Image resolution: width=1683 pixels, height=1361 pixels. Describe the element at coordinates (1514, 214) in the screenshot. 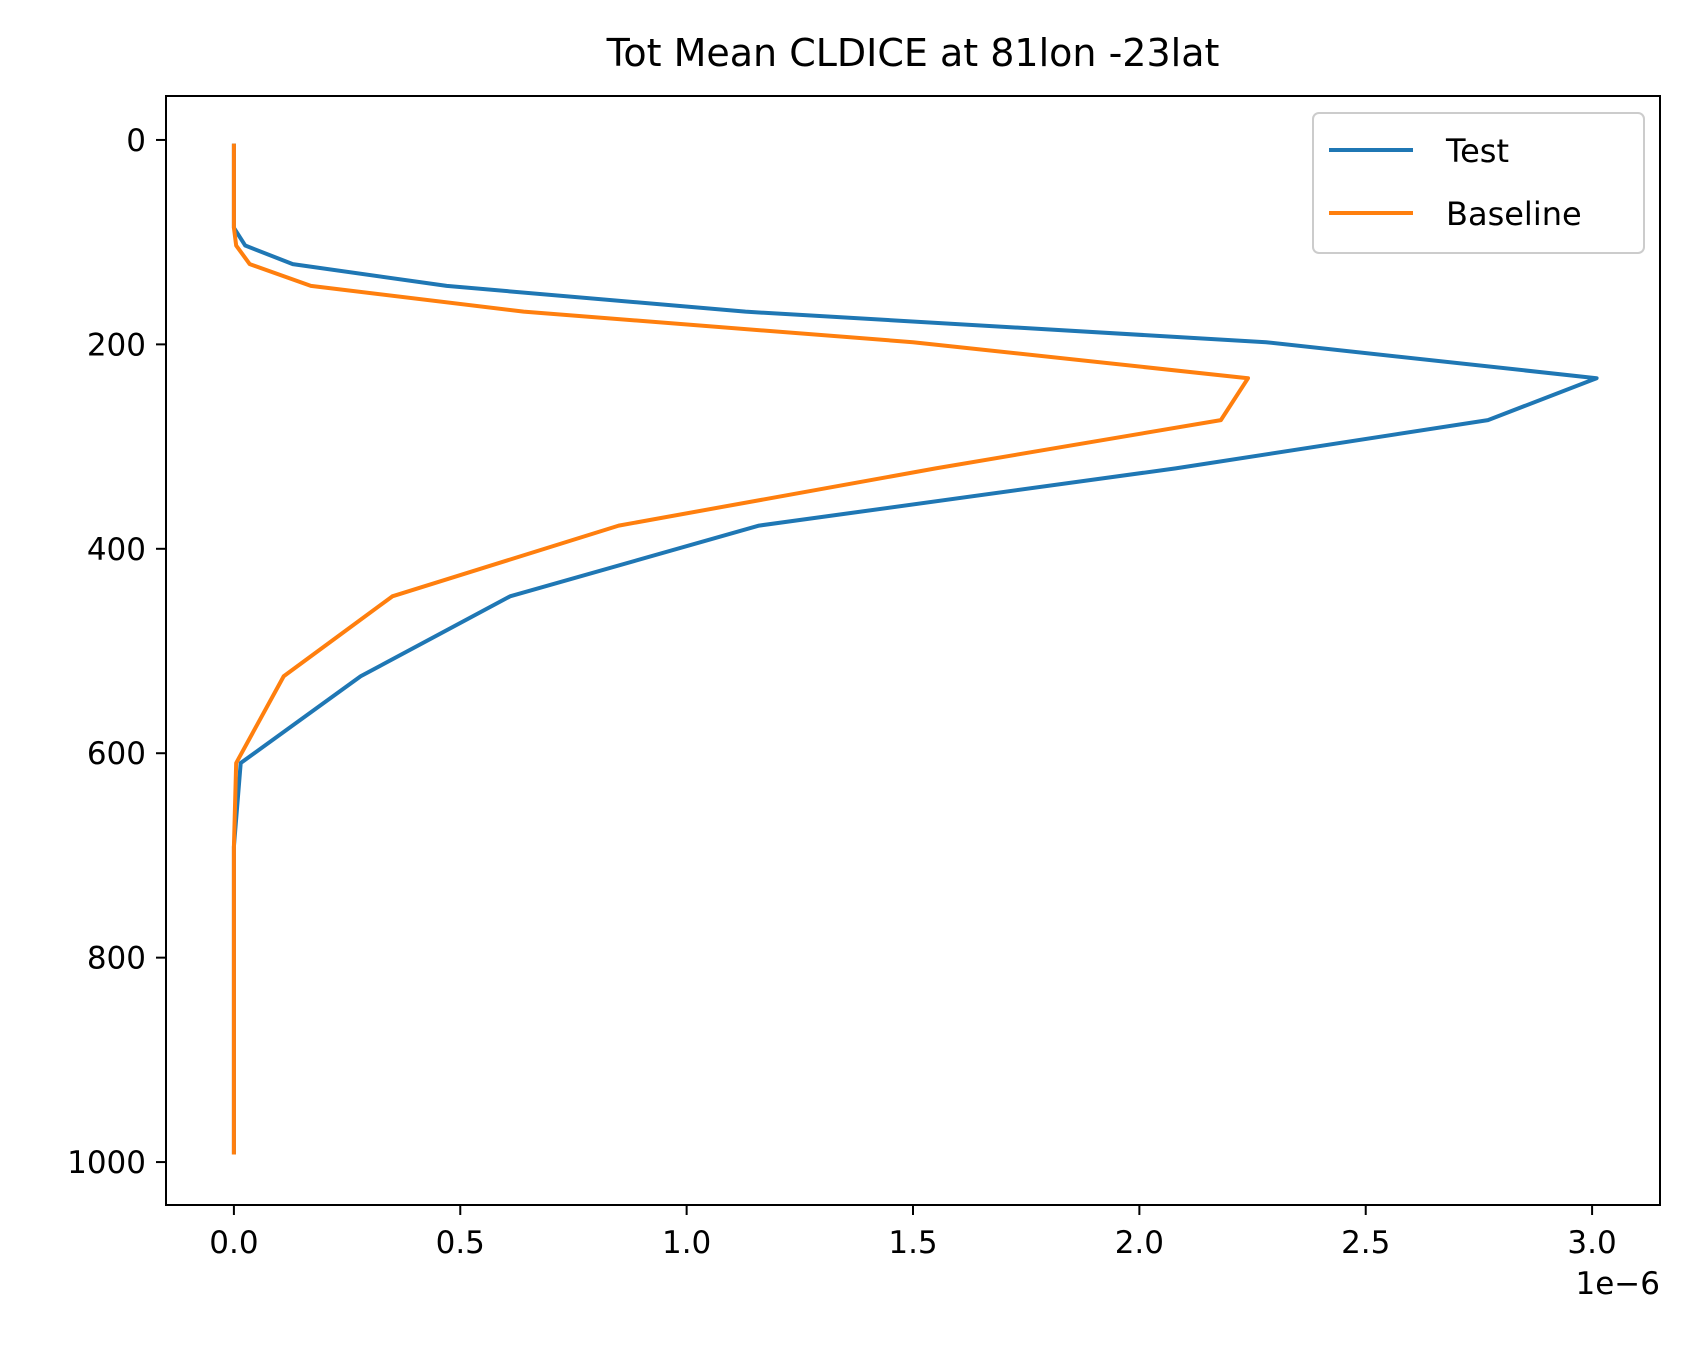

I see `legend-label-baseline: Baseline` at that location.